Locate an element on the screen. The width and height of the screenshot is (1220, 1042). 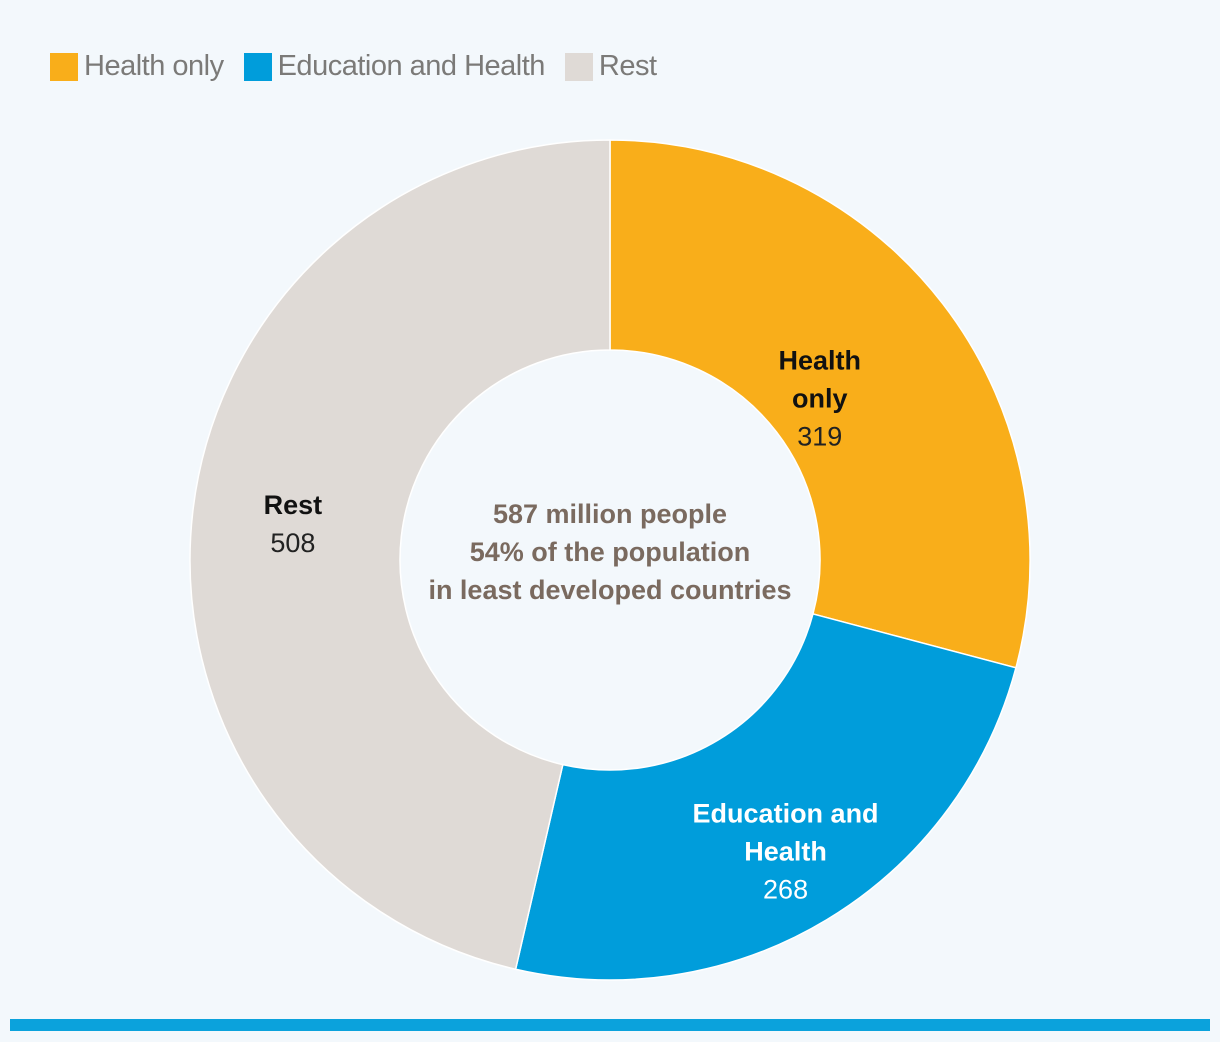
legend-item-education-and-health: Education and Health is located at coordinates (394, 66).